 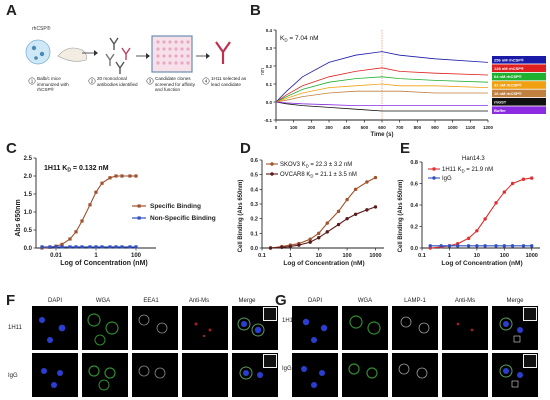 What do you see at coordinates (323, 263) in the screenshot?
I see `d-xlabel: Log of Concentration (nM)` at bounding box center [323, 263].